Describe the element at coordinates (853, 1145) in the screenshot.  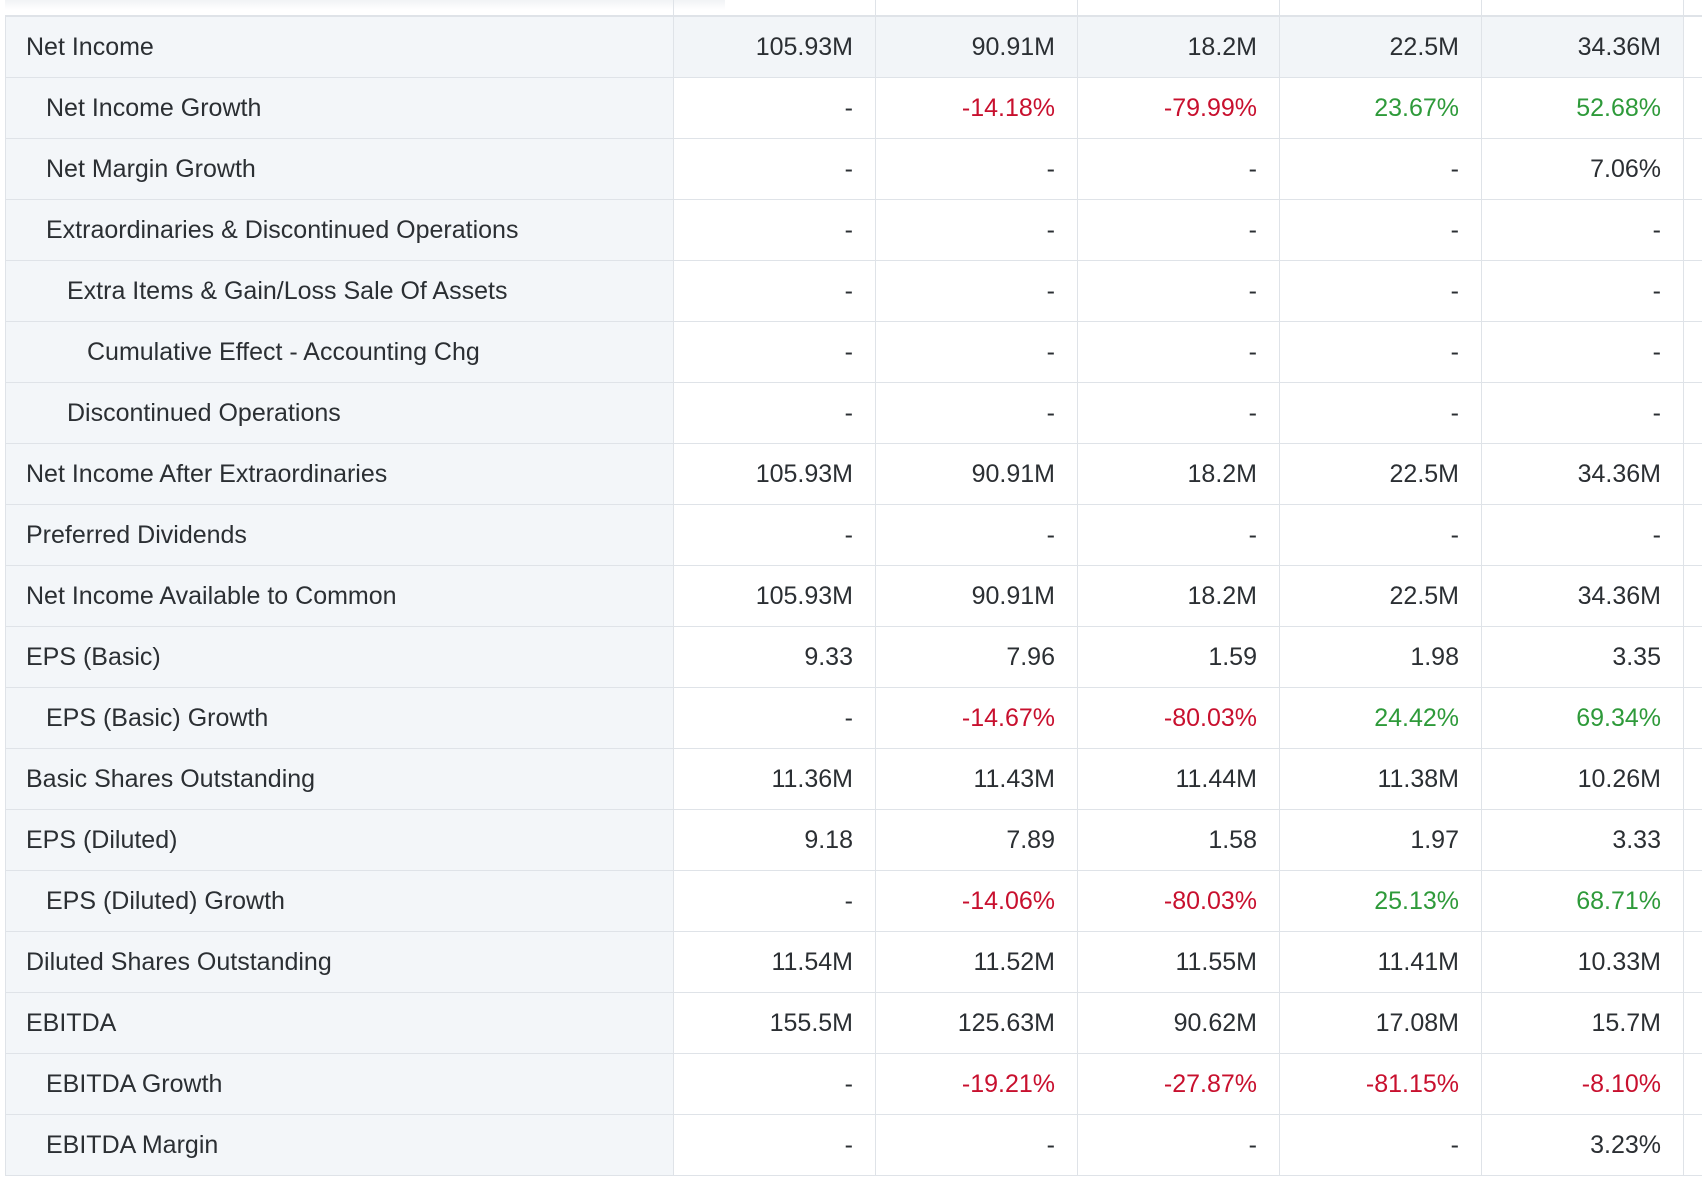
I see `table-row: EBITDA Margin - - - -3.23%` at that location.